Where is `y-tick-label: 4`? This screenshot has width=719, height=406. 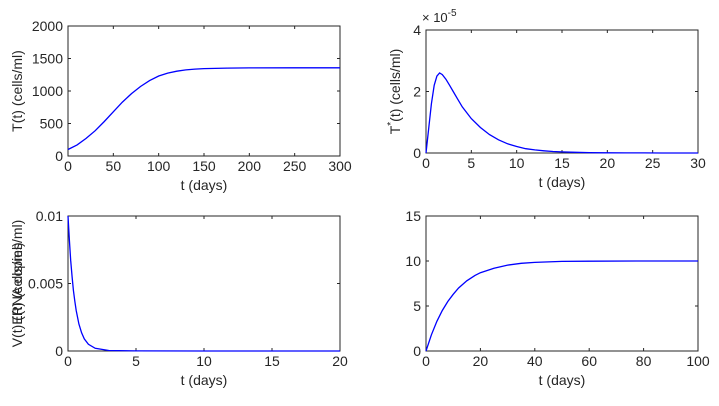
y-tick-label: 4 is located at coordinates (417, 30).